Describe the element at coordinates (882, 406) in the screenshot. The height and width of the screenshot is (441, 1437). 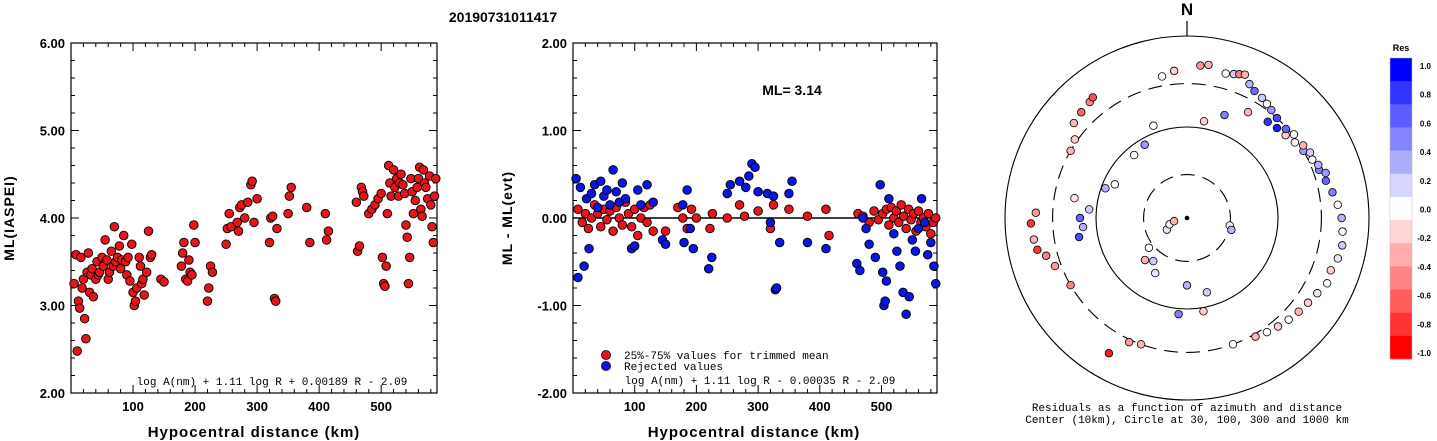
I see `x-tick-label: 500` at that location.